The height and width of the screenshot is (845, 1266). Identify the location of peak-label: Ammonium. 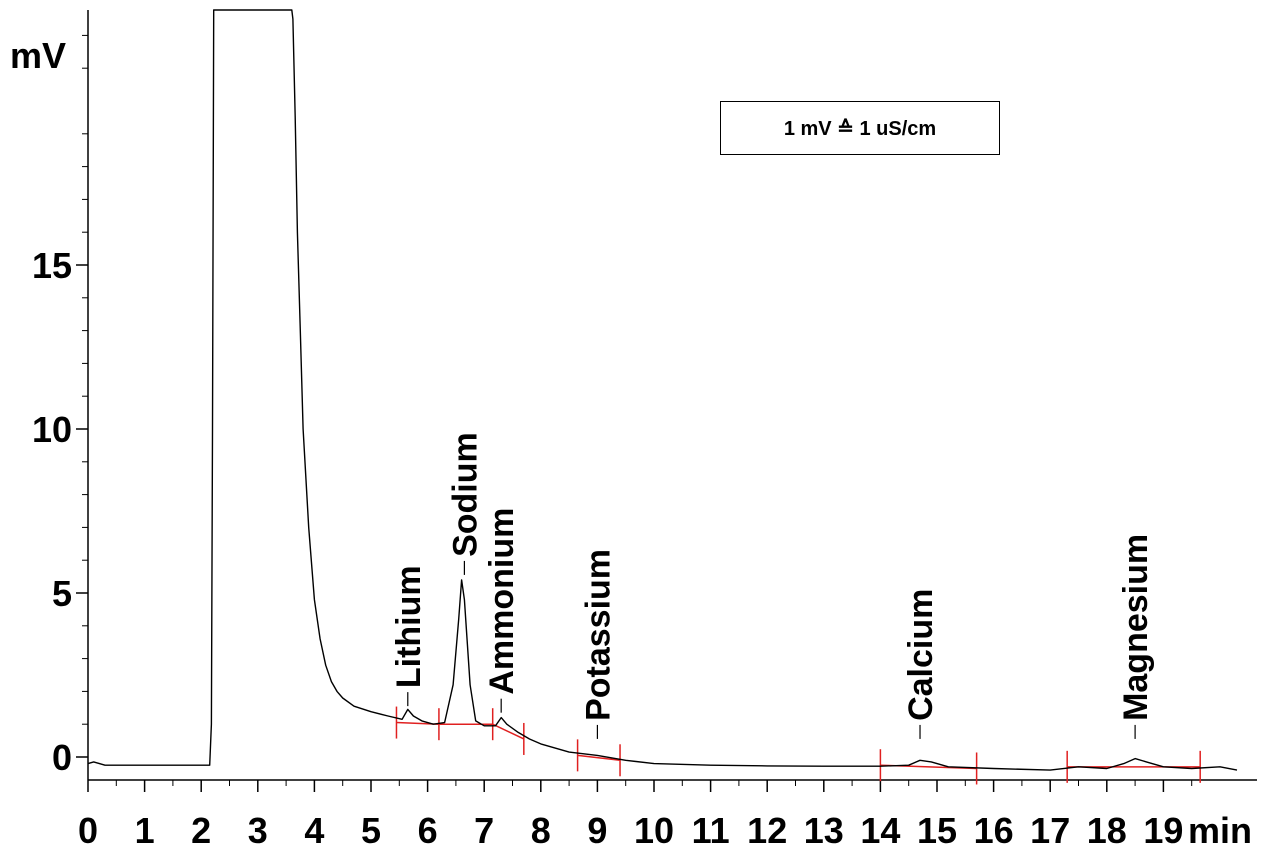
(502, 601).